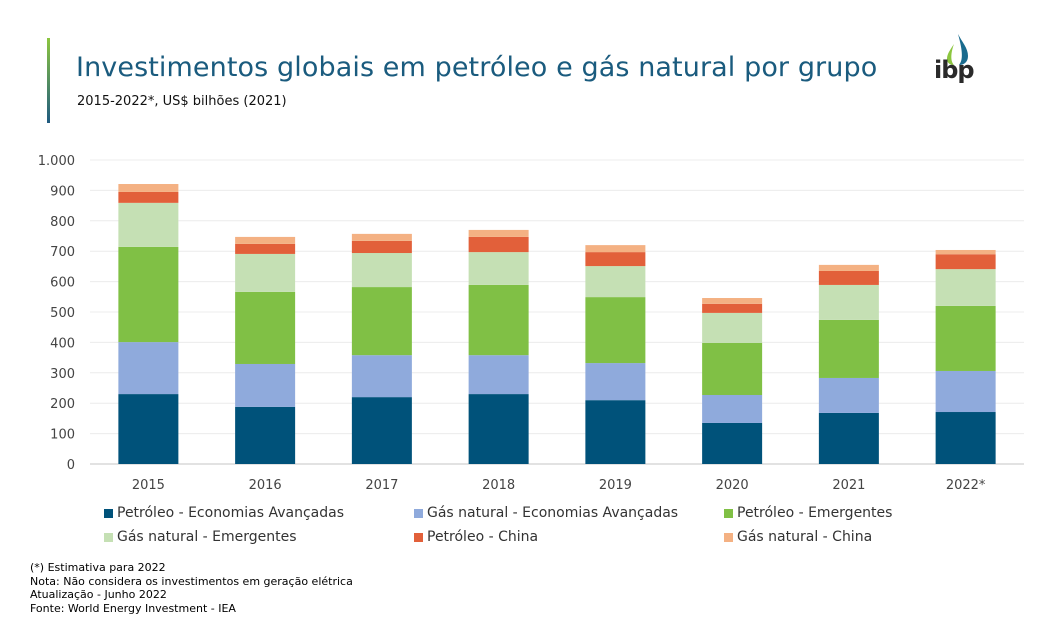  I want to click on y-tick-label: 900, so click(62, 191).